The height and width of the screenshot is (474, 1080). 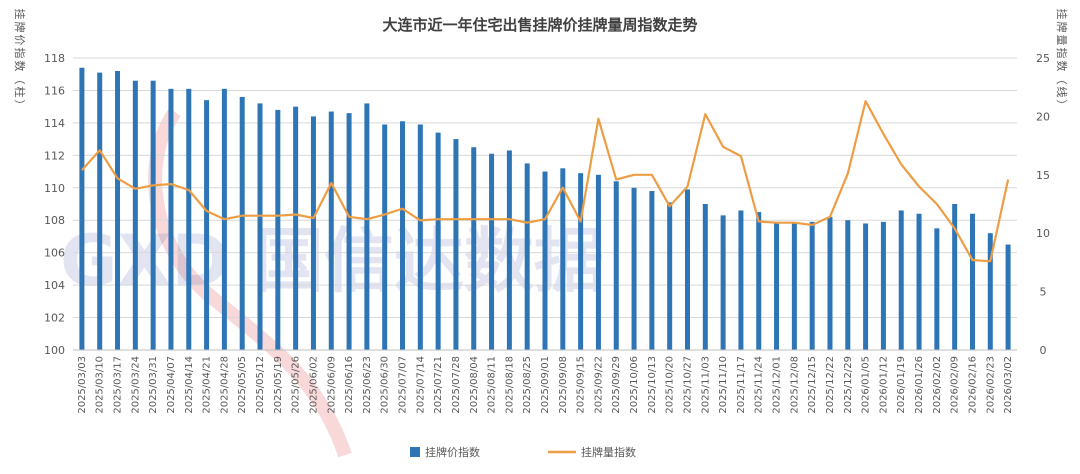 What do you see at coordinates (189, 385) in the screenshot?
I see `x-tick-label: 2025/04/14` at bounding box center [189, 385].